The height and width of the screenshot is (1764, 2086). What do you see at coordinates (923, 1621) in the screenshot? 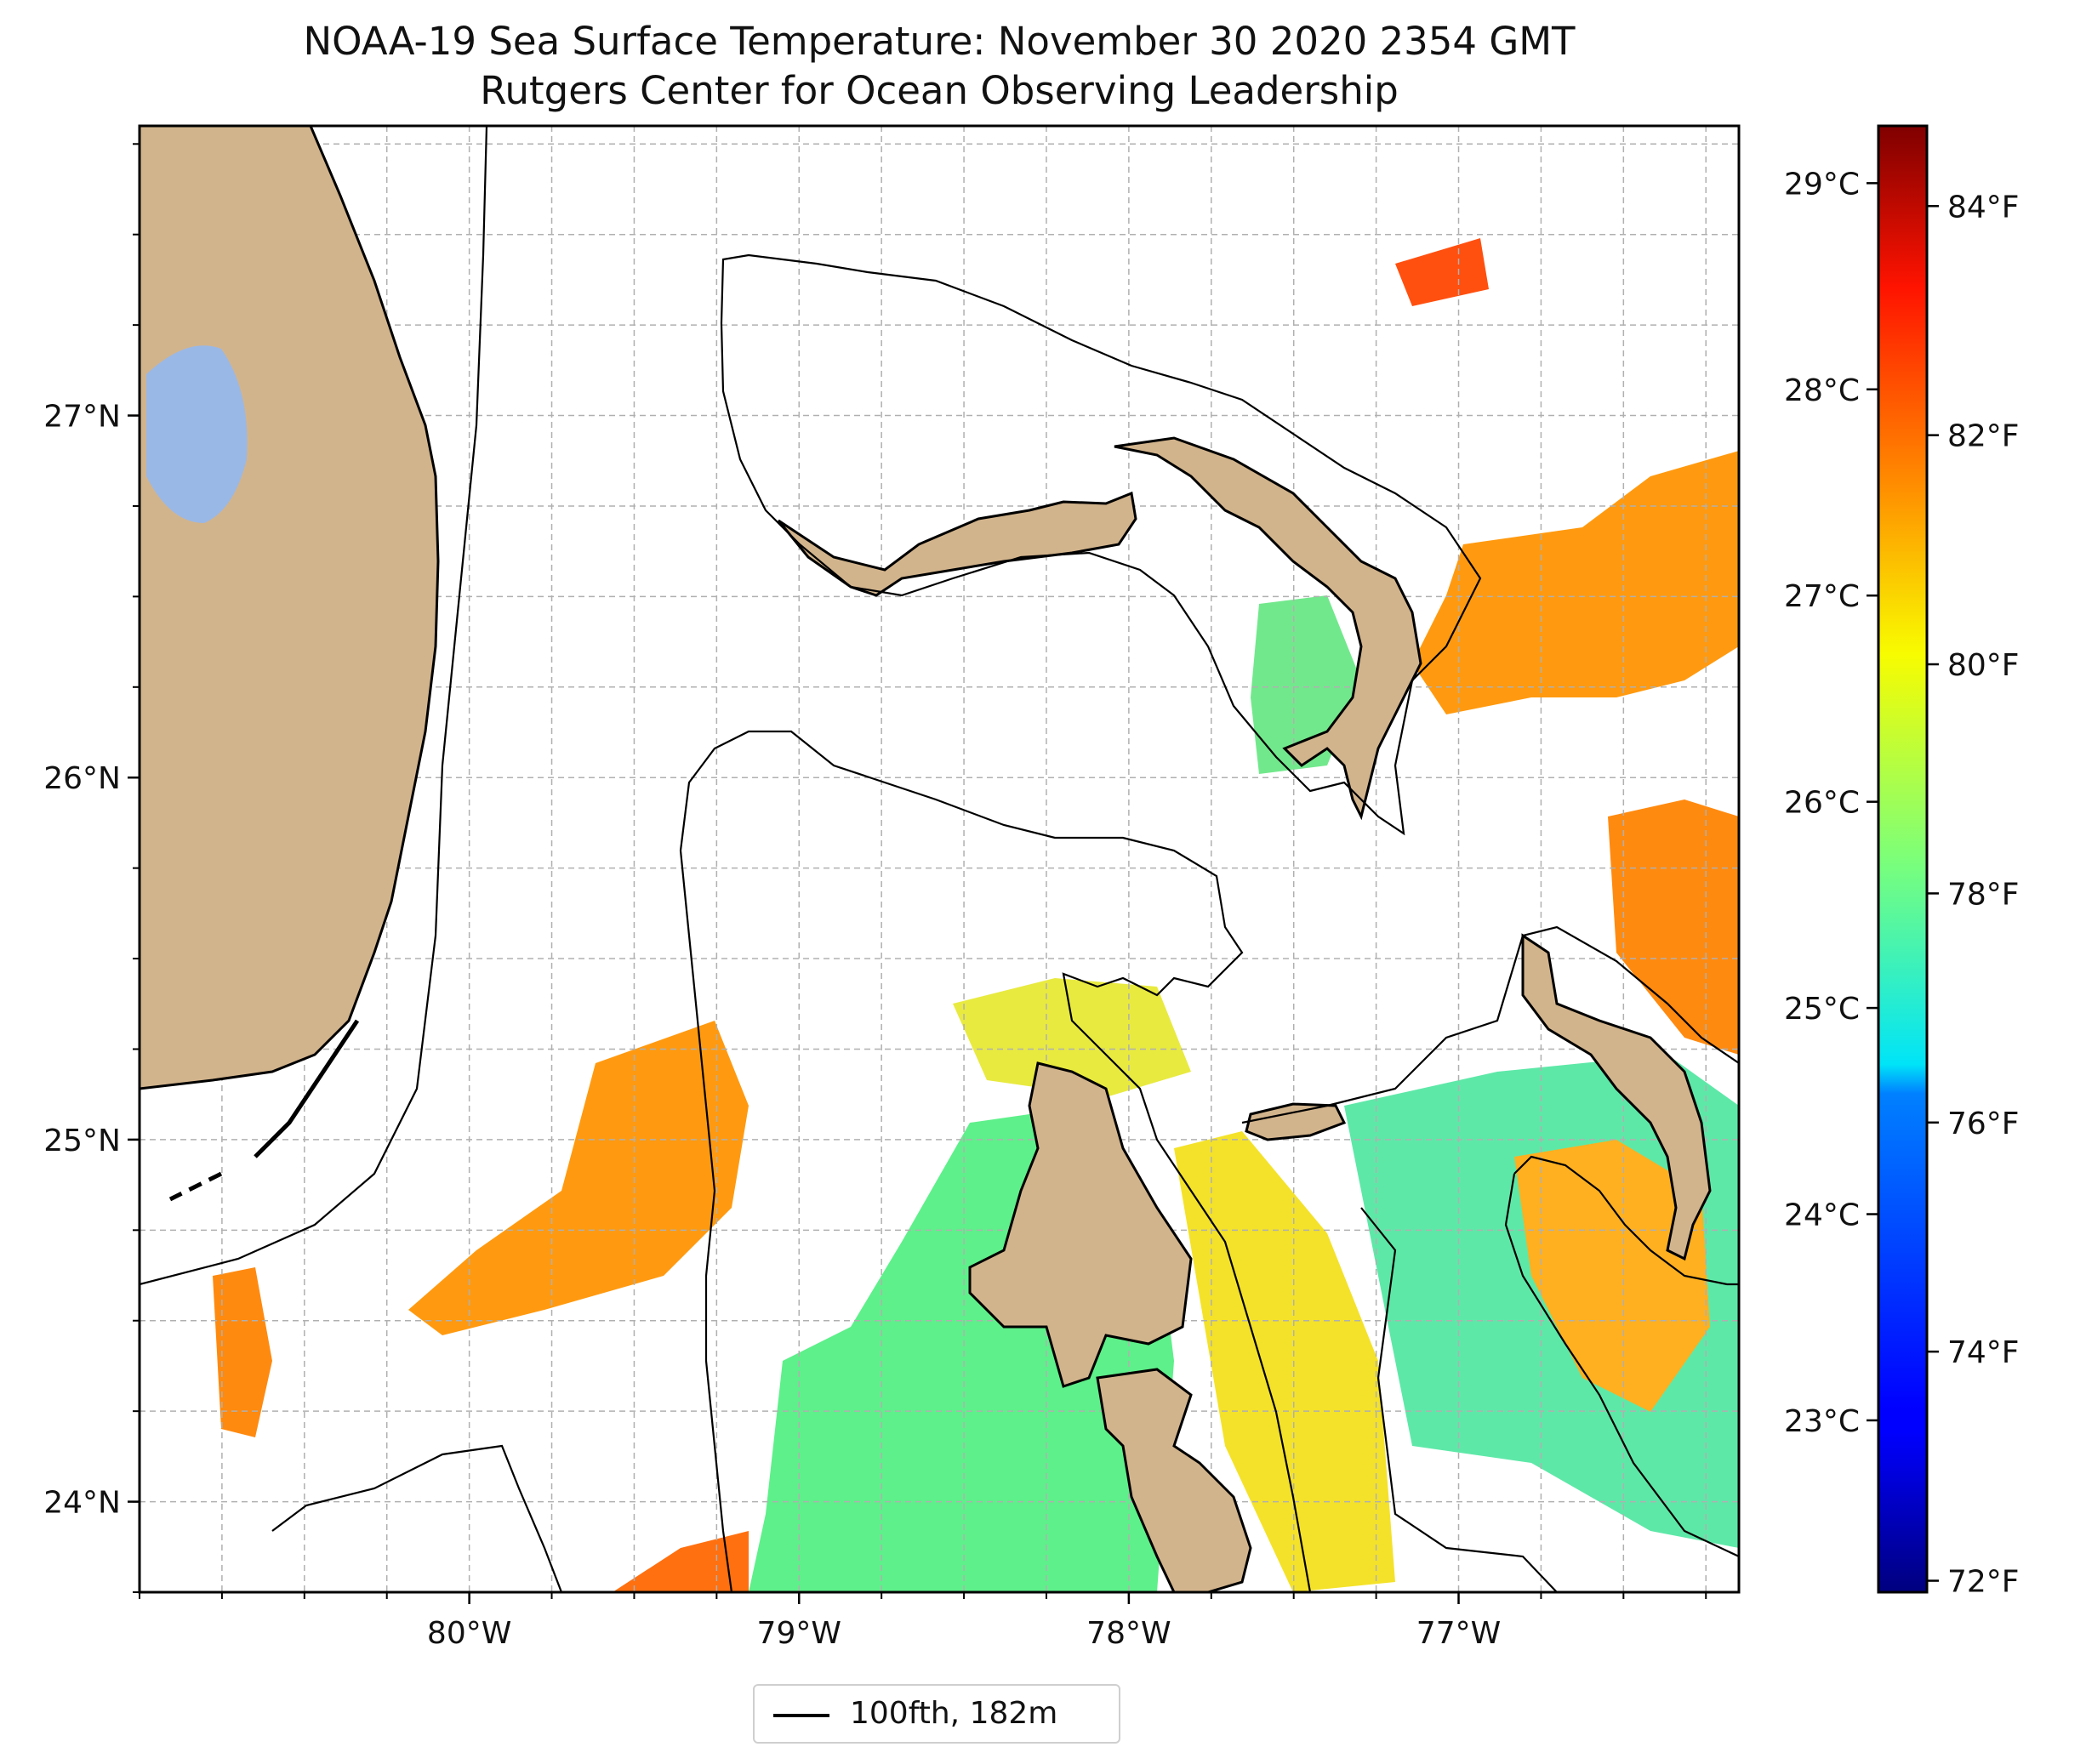
I see `longitude-axis: 80°W 79°W 78°W 77°W` at bounding box center [923, 1621].